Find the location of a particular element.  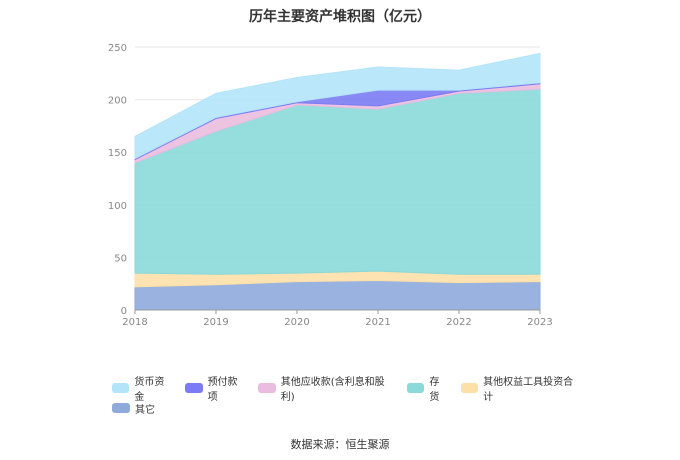

legend-row-1: 货币资金 预付款项 其他应收款(含利息和股利) 存货 其他权益工具投资合计 is located at coordinates (352, 390).